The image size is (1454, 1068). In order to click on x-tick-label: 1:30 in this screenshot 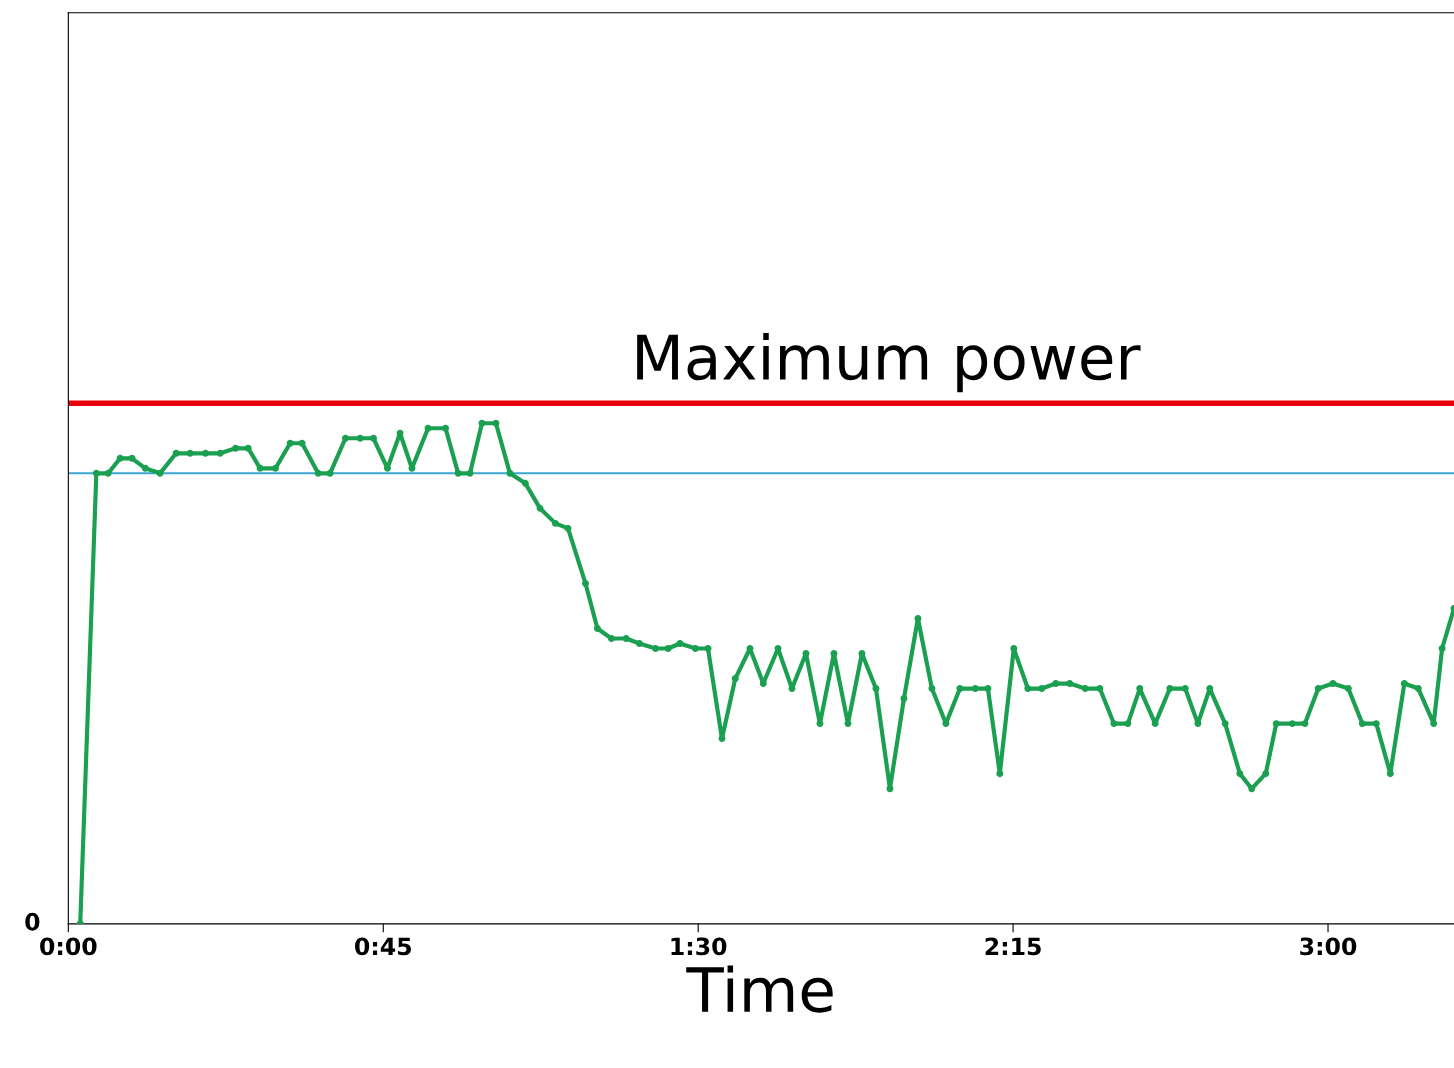, I will do `click(699, 946)`.